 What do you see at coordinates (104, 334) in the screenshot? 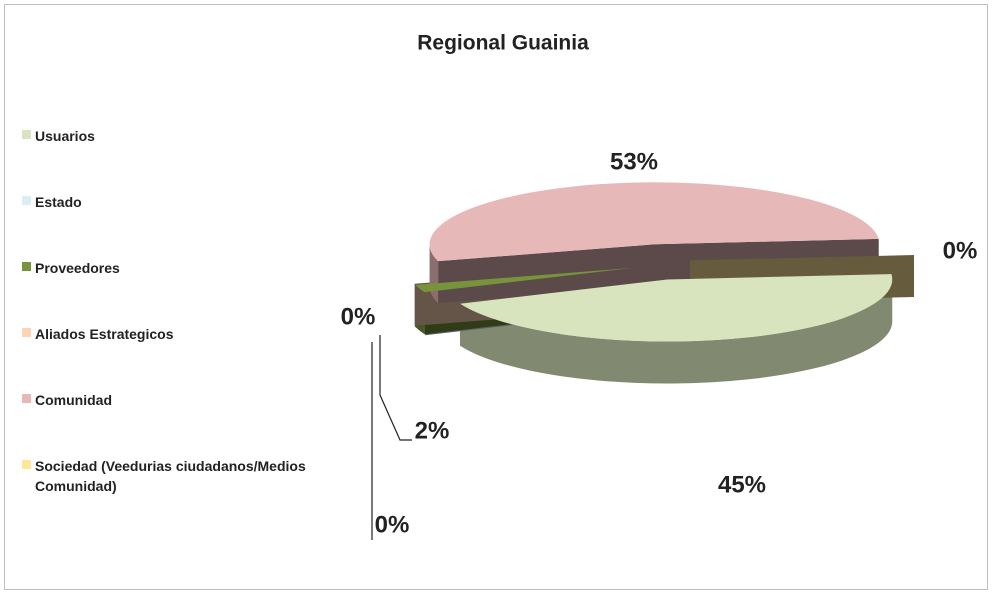
I see `legend-label: Aliados Estrategicos` at bounding box center [104, 334].